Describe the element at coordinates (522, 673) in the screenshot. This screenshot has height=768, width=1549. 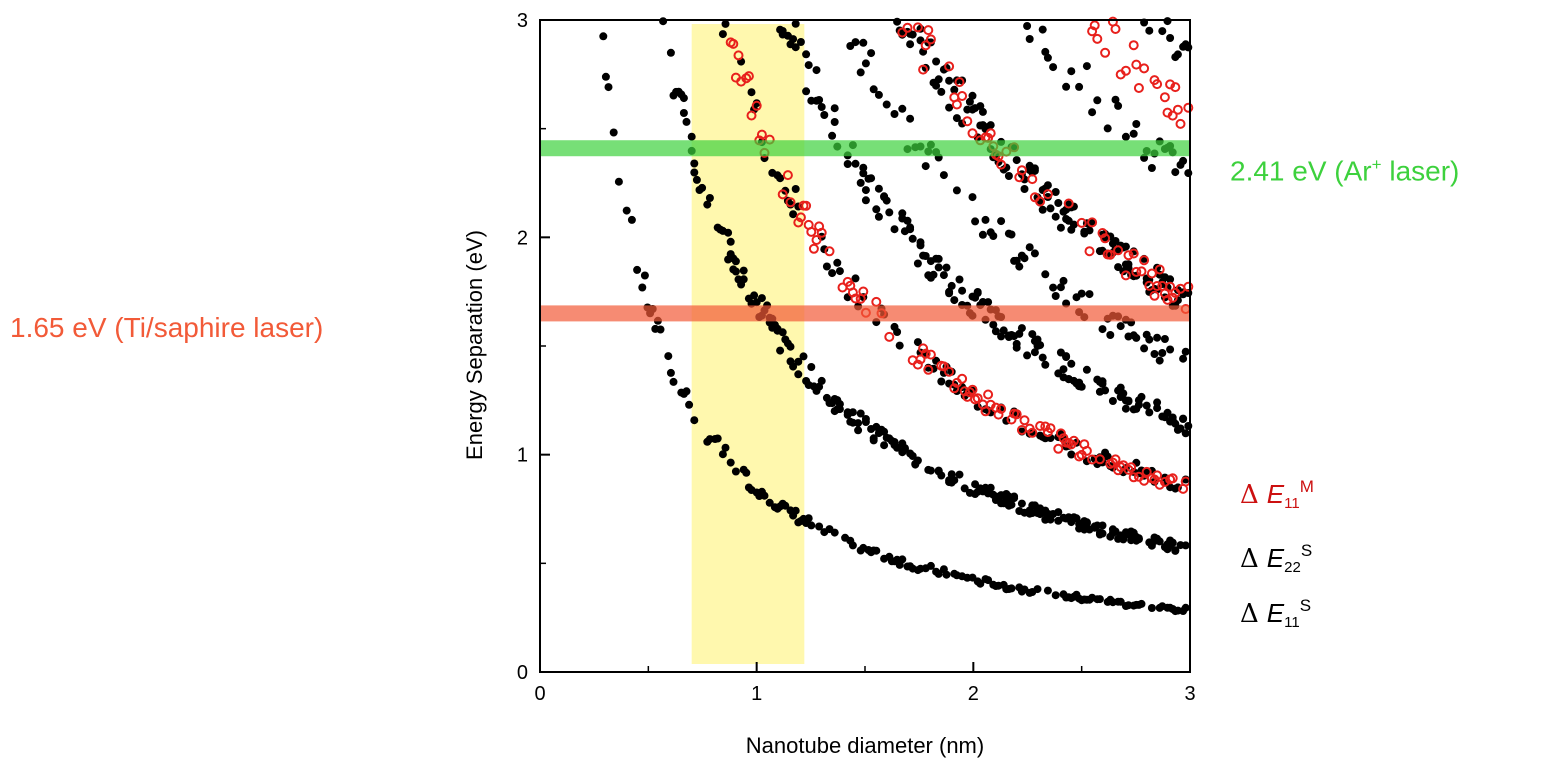
I see `y-tick-label: 0` at that location.